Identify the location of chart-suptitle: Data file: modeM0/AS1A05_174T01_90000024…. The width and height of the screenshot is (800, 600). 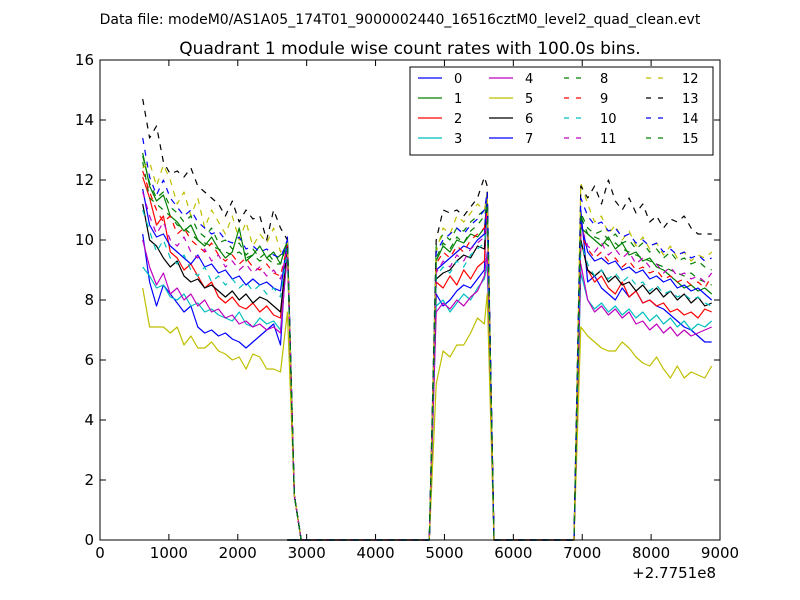
(400, 20).